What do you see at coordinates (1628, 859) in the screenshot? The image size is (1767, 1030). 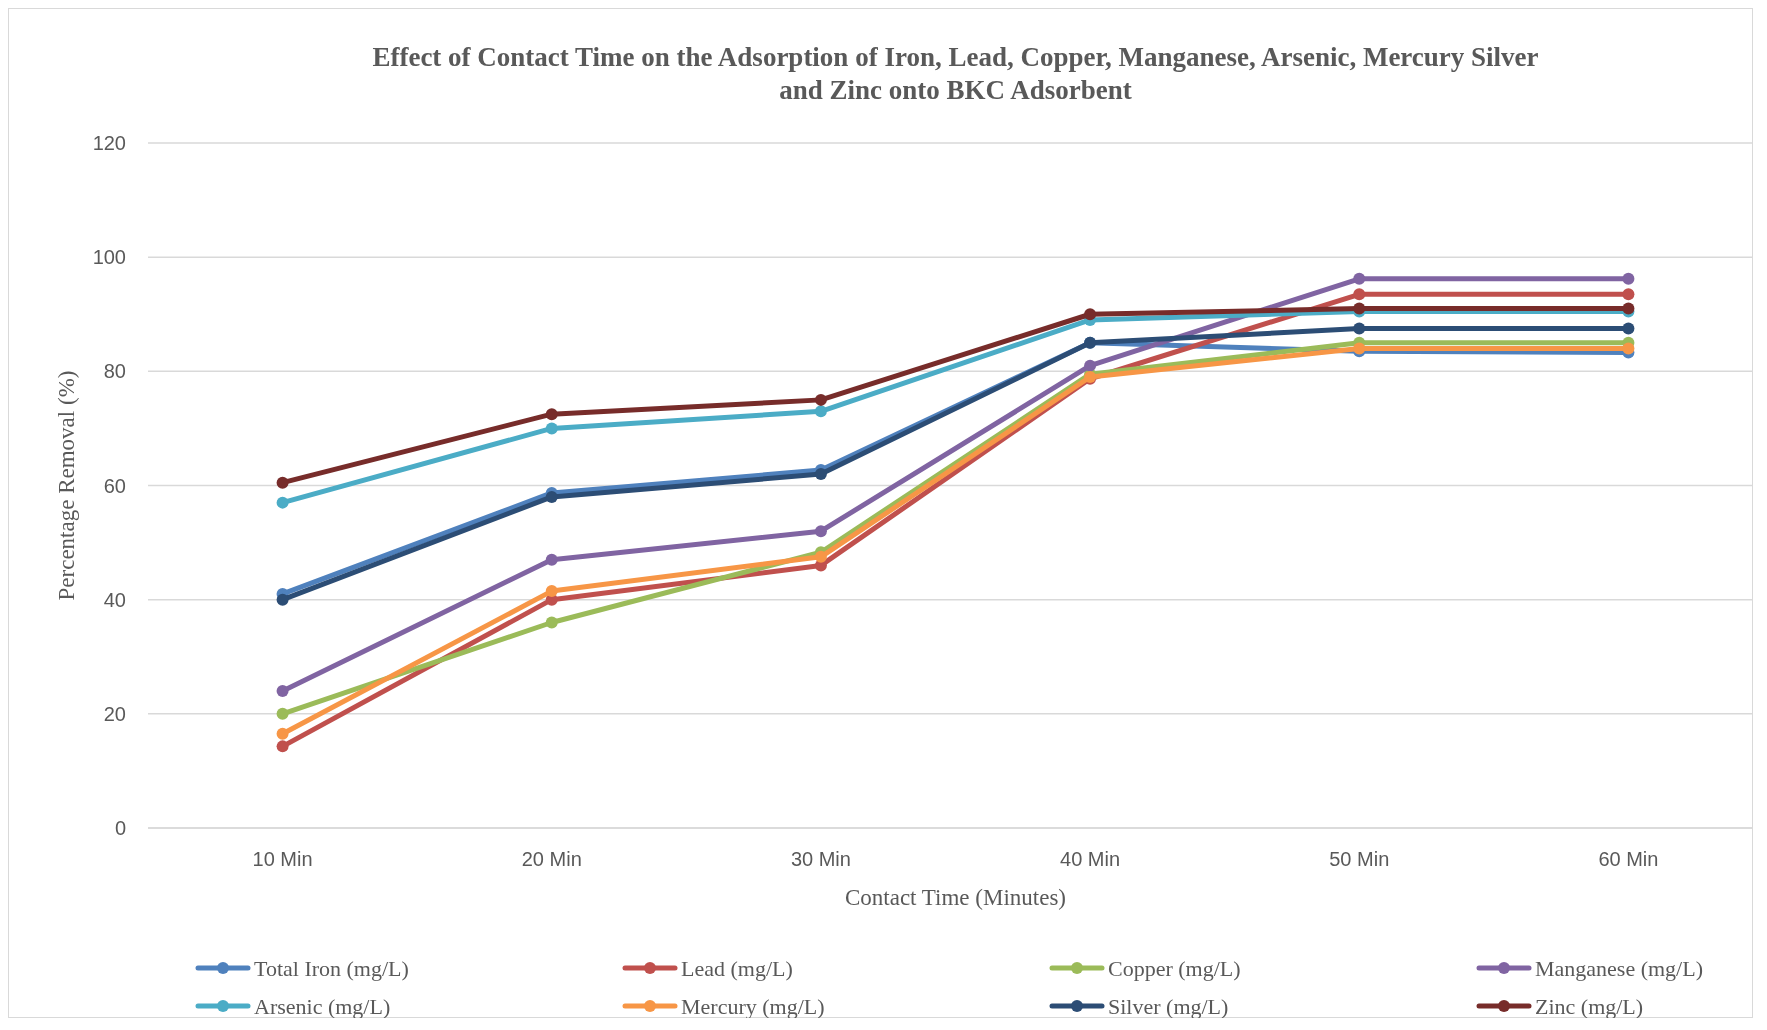 I see `x-tick-label: 60 Min` at bounding box center [1628, 859].